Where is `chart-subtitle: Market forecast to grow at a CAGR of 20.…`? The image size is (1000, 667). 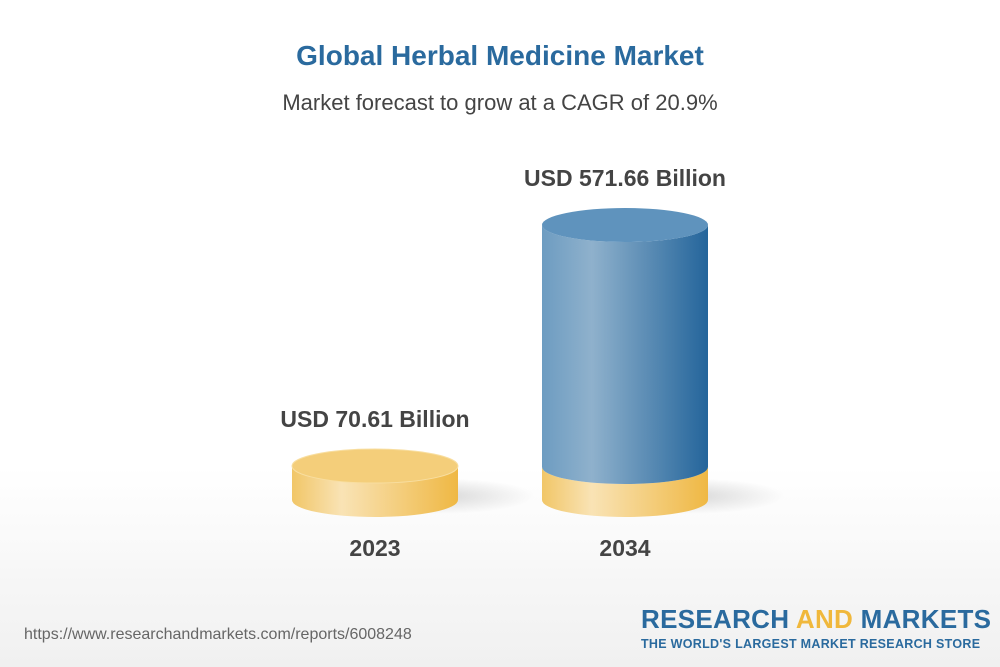 chart-subtitle: Market forecast to grow at a CAGR of 20.… is located at coordinates (500, 102).